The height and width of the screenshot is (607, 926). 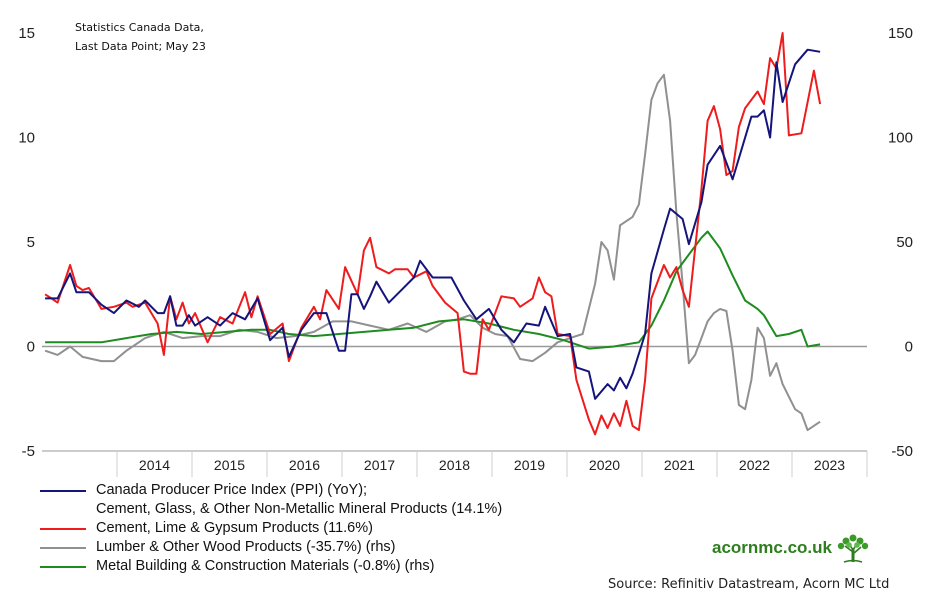 What do you see at coordinates (304, 465) in the screenshot?
I see `x-tick-label: 2016` at bounding box center [304, 465].